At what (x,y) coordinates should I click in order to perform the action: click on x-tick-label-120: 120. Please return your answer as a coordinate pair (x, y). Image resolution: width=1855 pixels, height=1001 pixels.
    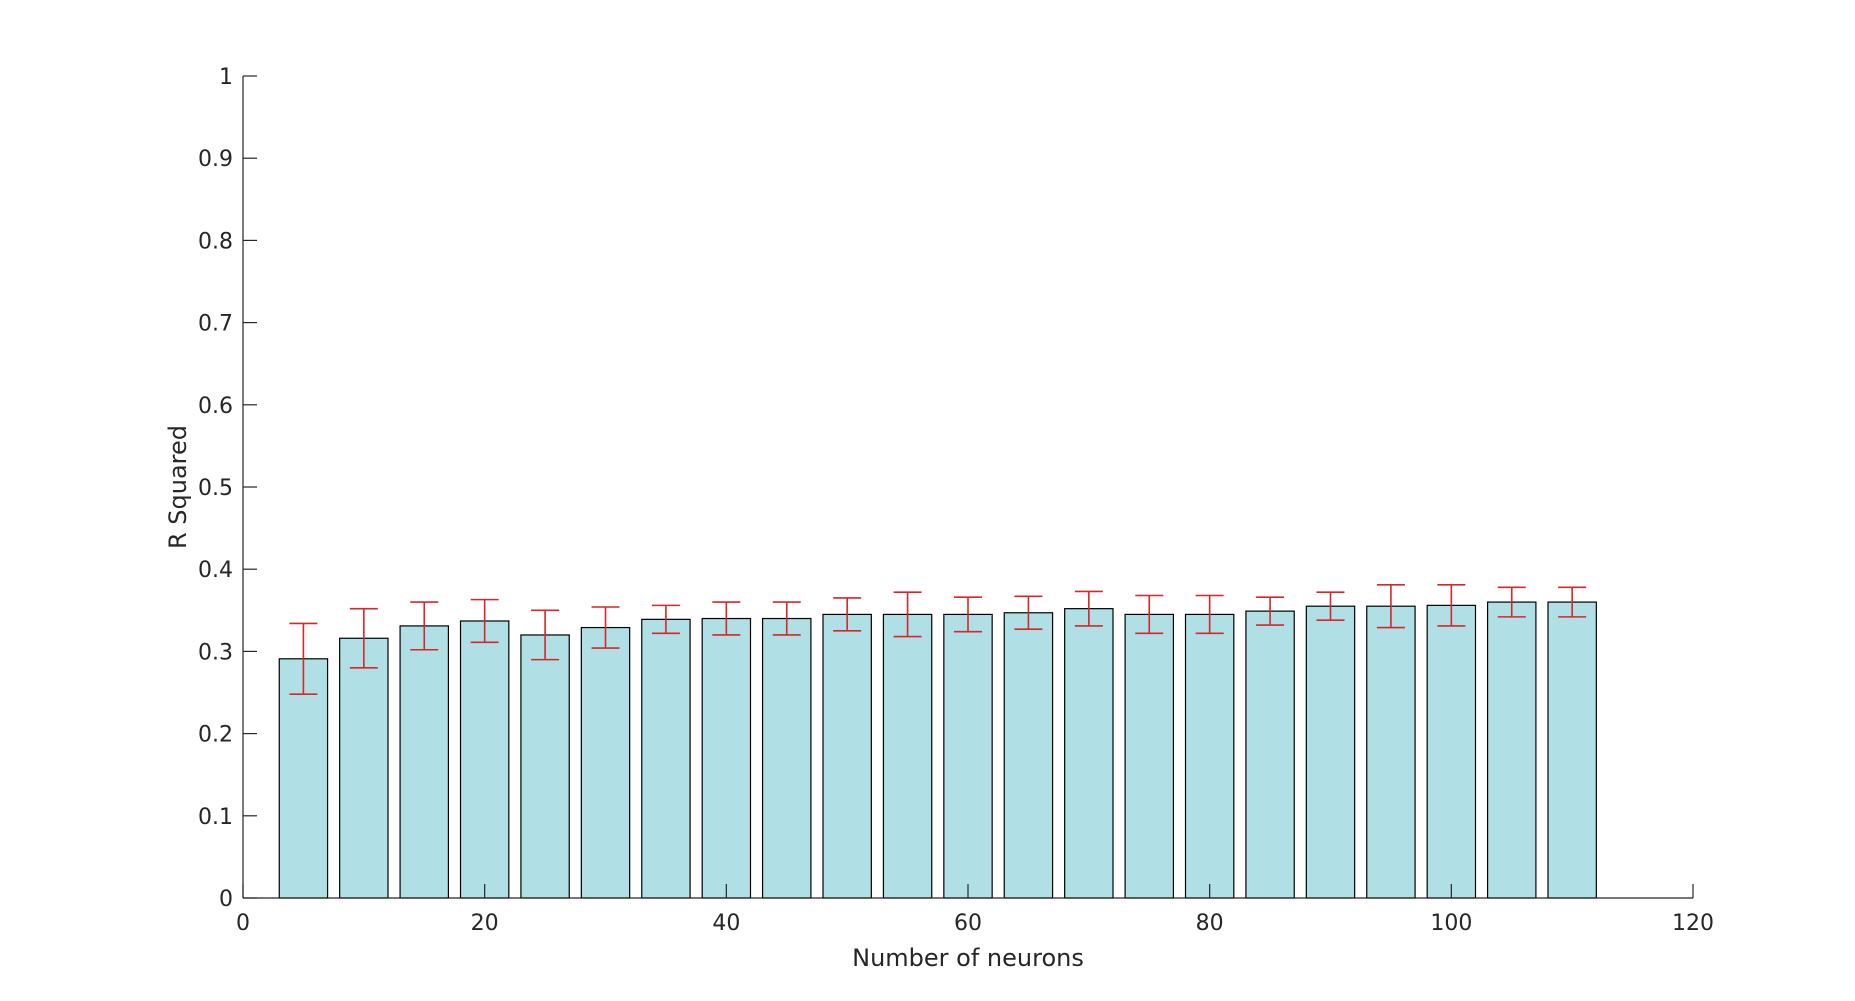
    Looking at the image, I should click on (1693, 923).